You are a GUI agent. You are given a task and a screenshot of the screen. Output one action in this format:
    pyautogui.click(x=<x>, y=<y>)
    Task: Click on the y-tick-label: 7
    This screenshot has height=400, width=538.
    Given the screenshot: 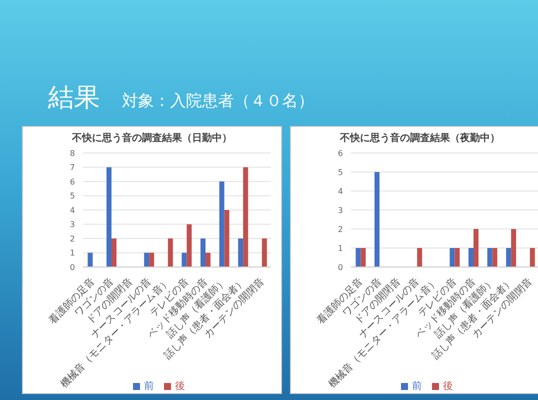 What is the action you would take?
    pyautogui.click(x=72, y=167)
    